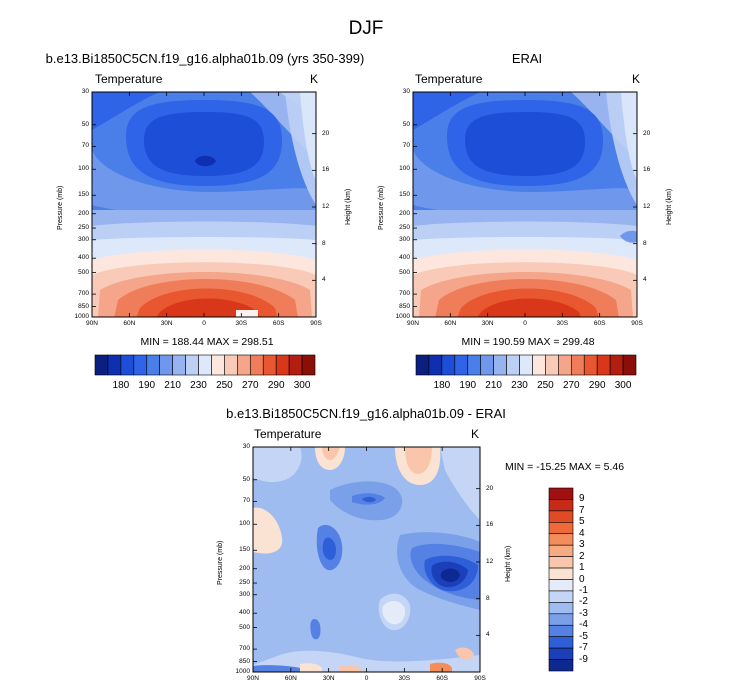 The width and height of the screenshot is (733, 694). I want to click on diff-pressure-tick-label: 1000, so click(242, 671).